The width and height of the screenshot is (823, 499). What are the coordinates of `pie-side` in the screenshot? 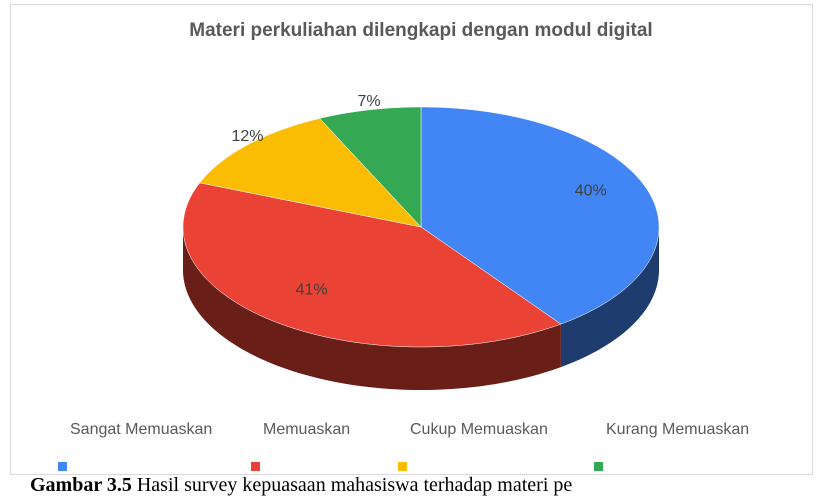 It's located at (609, 297).